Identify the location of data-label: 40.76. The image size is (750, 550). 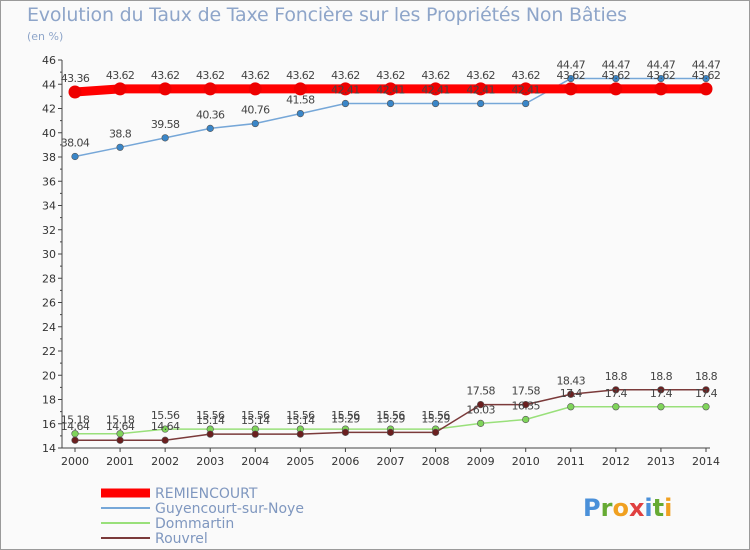
(255, 110).